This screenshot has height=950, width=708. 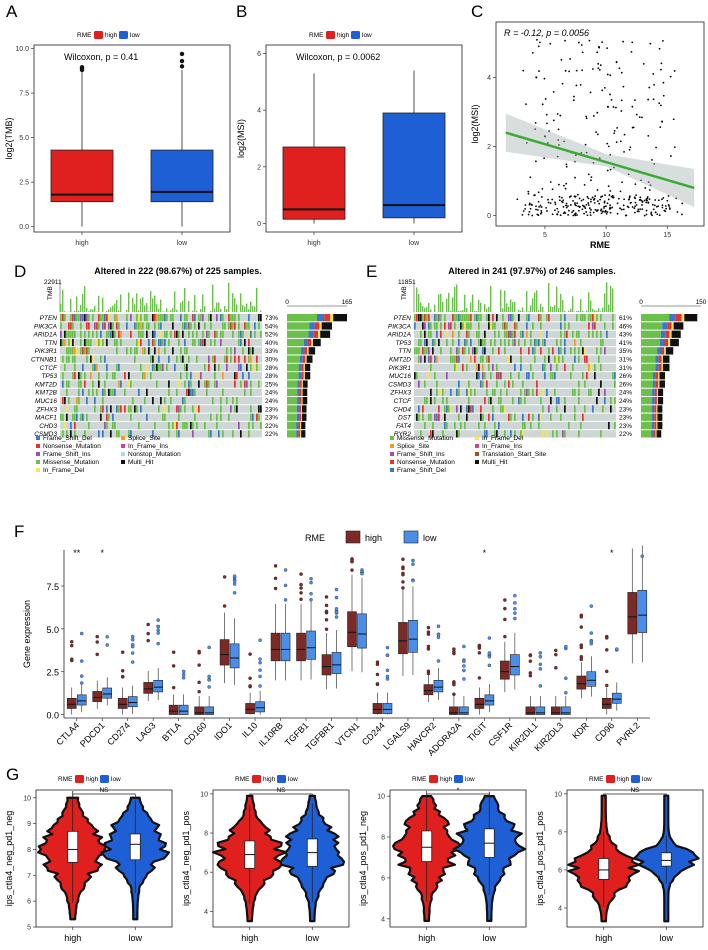 I want to click on gene-label: MACF1, so click(x=46, y=418).